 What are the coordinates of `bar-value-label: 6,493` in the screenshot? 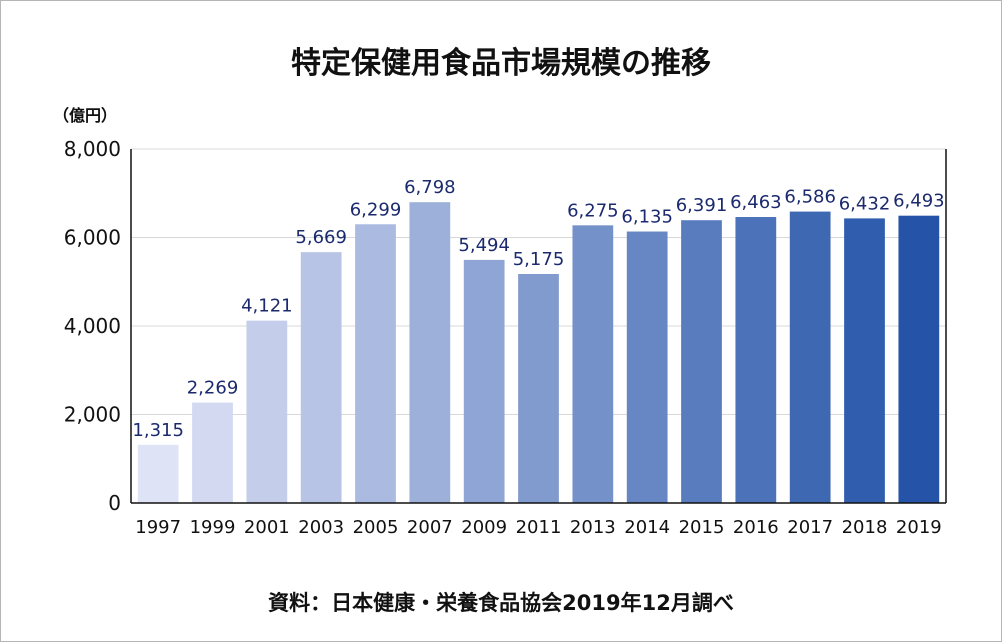 It's located at (919, 201).